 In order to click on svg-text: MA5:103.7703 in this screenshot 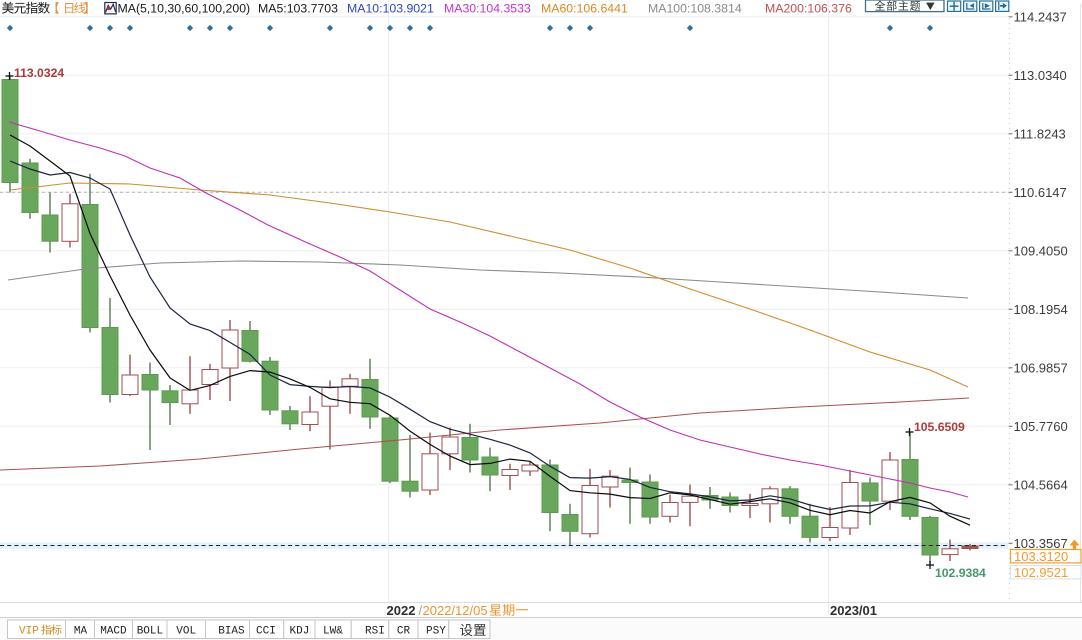, I will do `click(298, 9)`.